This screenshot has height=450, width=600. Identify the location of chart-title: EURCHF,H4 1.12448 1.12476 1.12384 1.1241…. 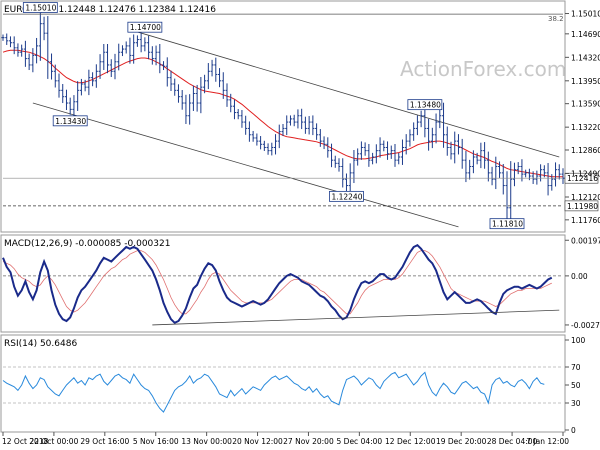
(110, 10).